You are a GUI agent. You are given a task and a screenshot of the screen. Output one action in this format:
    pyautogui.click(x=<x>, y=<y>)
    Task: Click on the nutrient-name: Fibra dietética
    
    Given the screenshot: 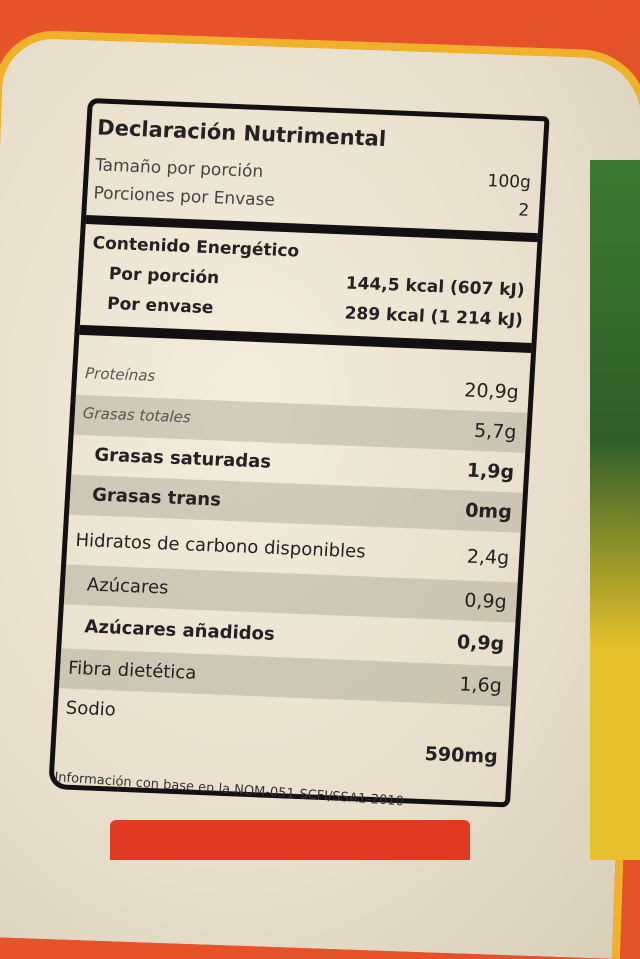 What is the action you would take?
    pyautogui.click(x=132, y=670)
    